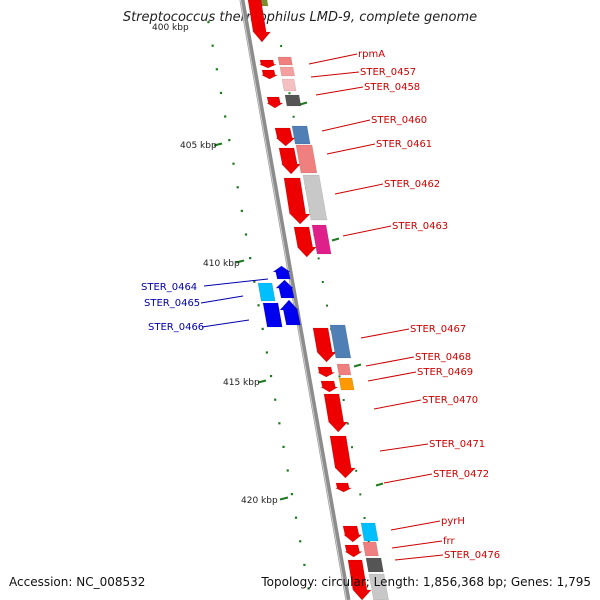  I want to click on gene-label-ster-0466: STER_0466, so click(176, 327).